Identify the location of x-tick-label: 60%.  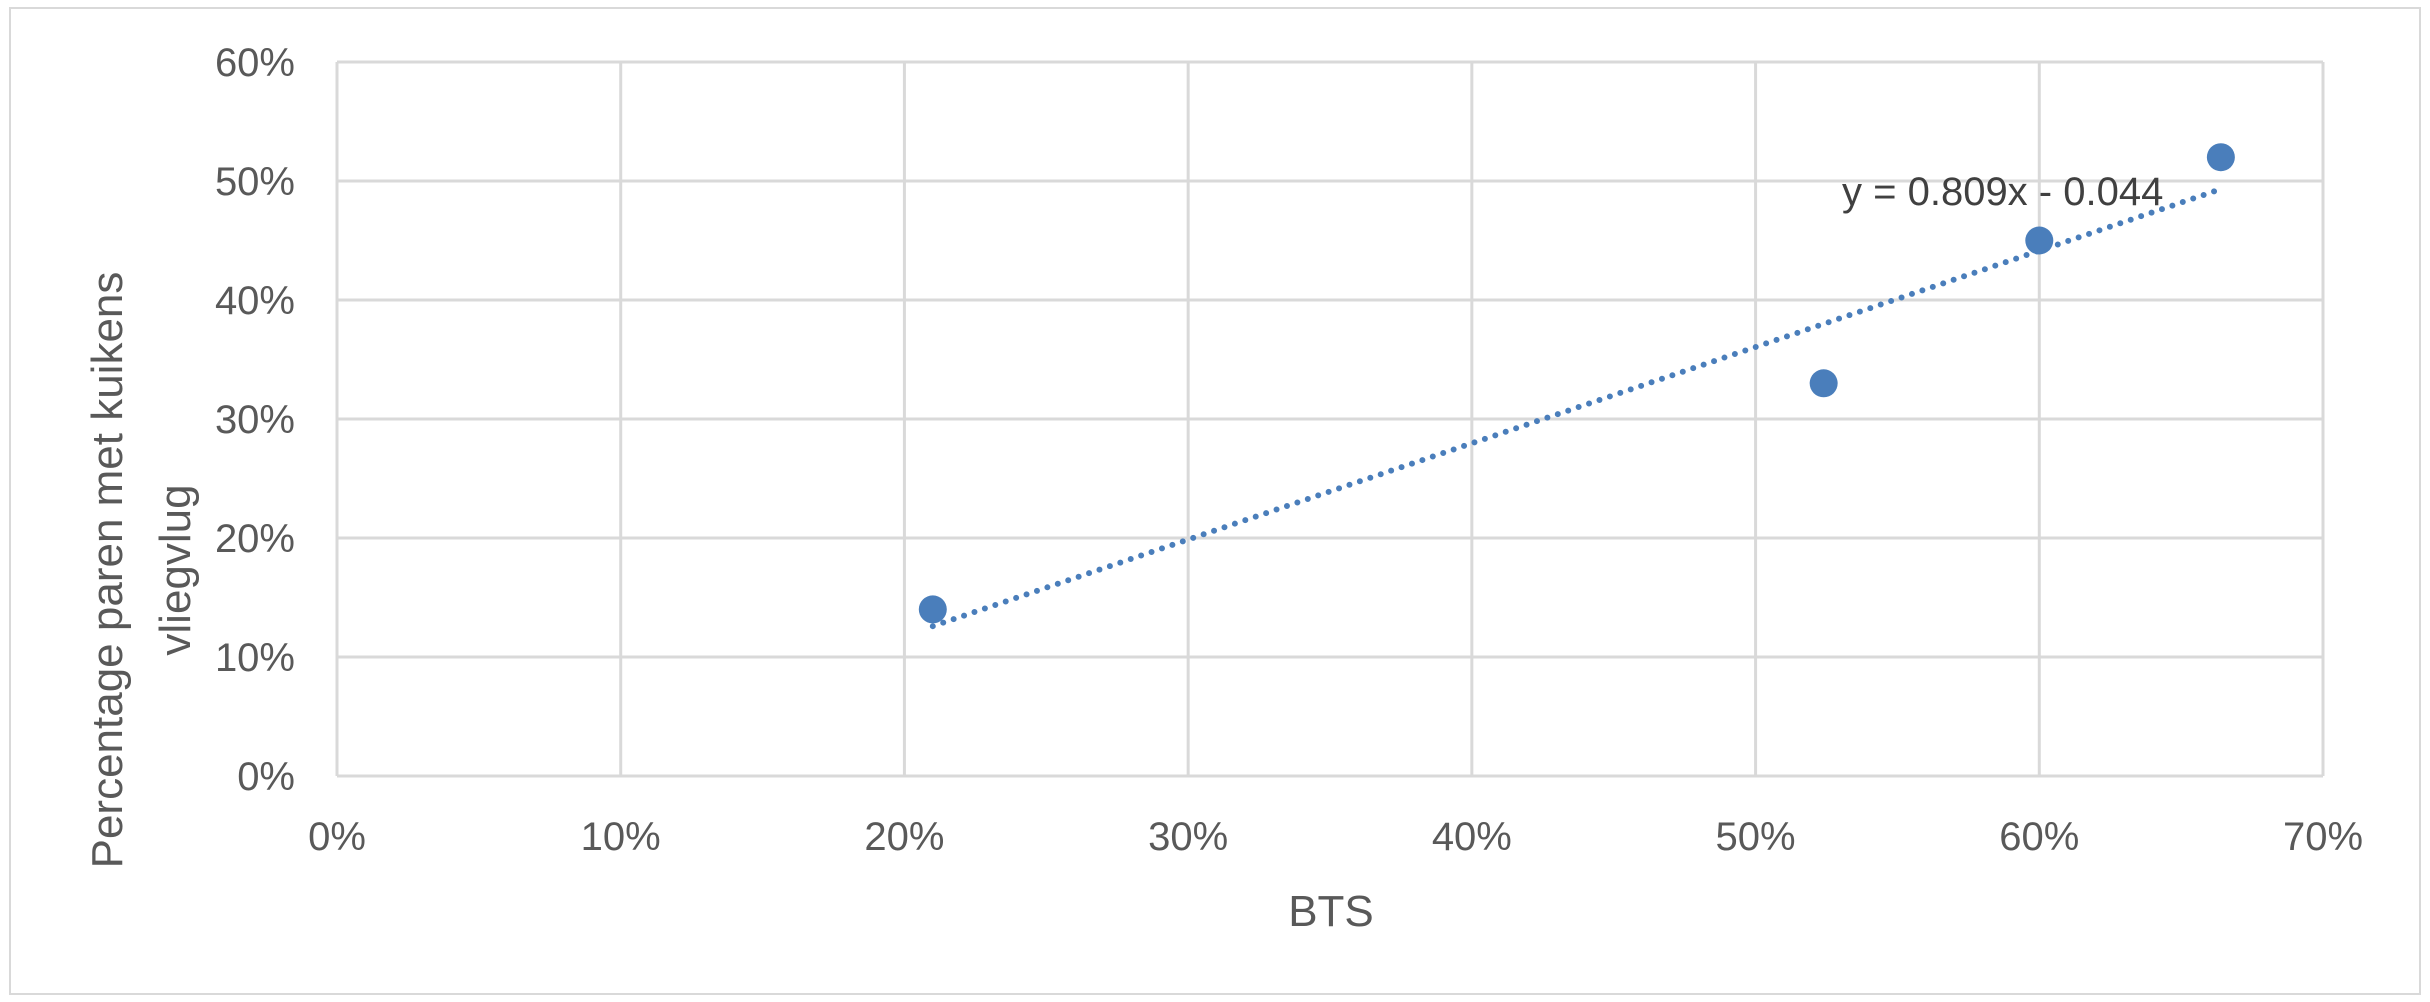
(2039, 837).